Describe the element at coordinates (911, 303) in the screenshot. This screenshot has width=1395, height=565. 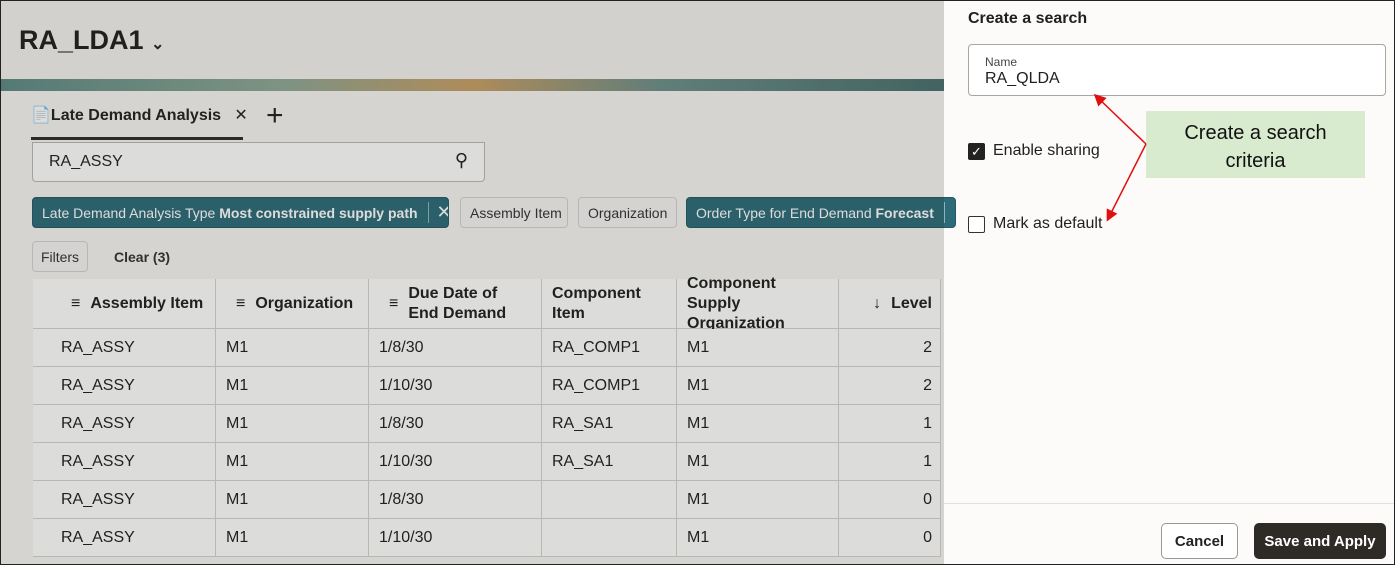
I see `column-title: Level` at that location.